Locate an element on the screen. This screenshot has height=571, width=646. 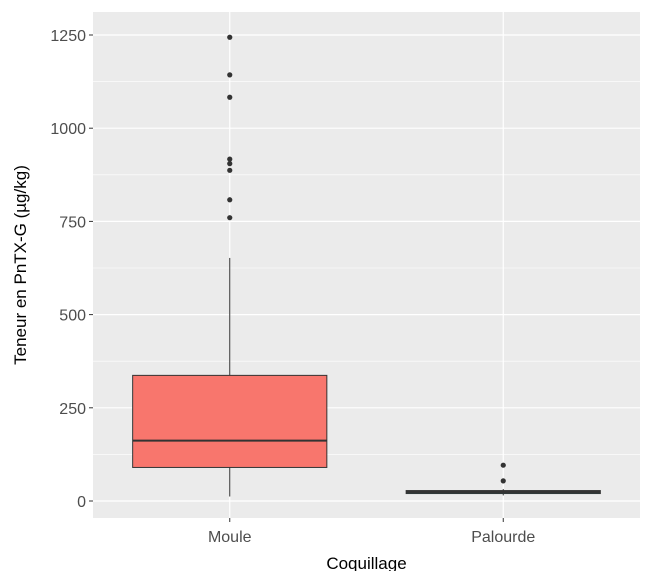
x-axis-ticks: Moule Palourde is located at coordinates (371, 532).